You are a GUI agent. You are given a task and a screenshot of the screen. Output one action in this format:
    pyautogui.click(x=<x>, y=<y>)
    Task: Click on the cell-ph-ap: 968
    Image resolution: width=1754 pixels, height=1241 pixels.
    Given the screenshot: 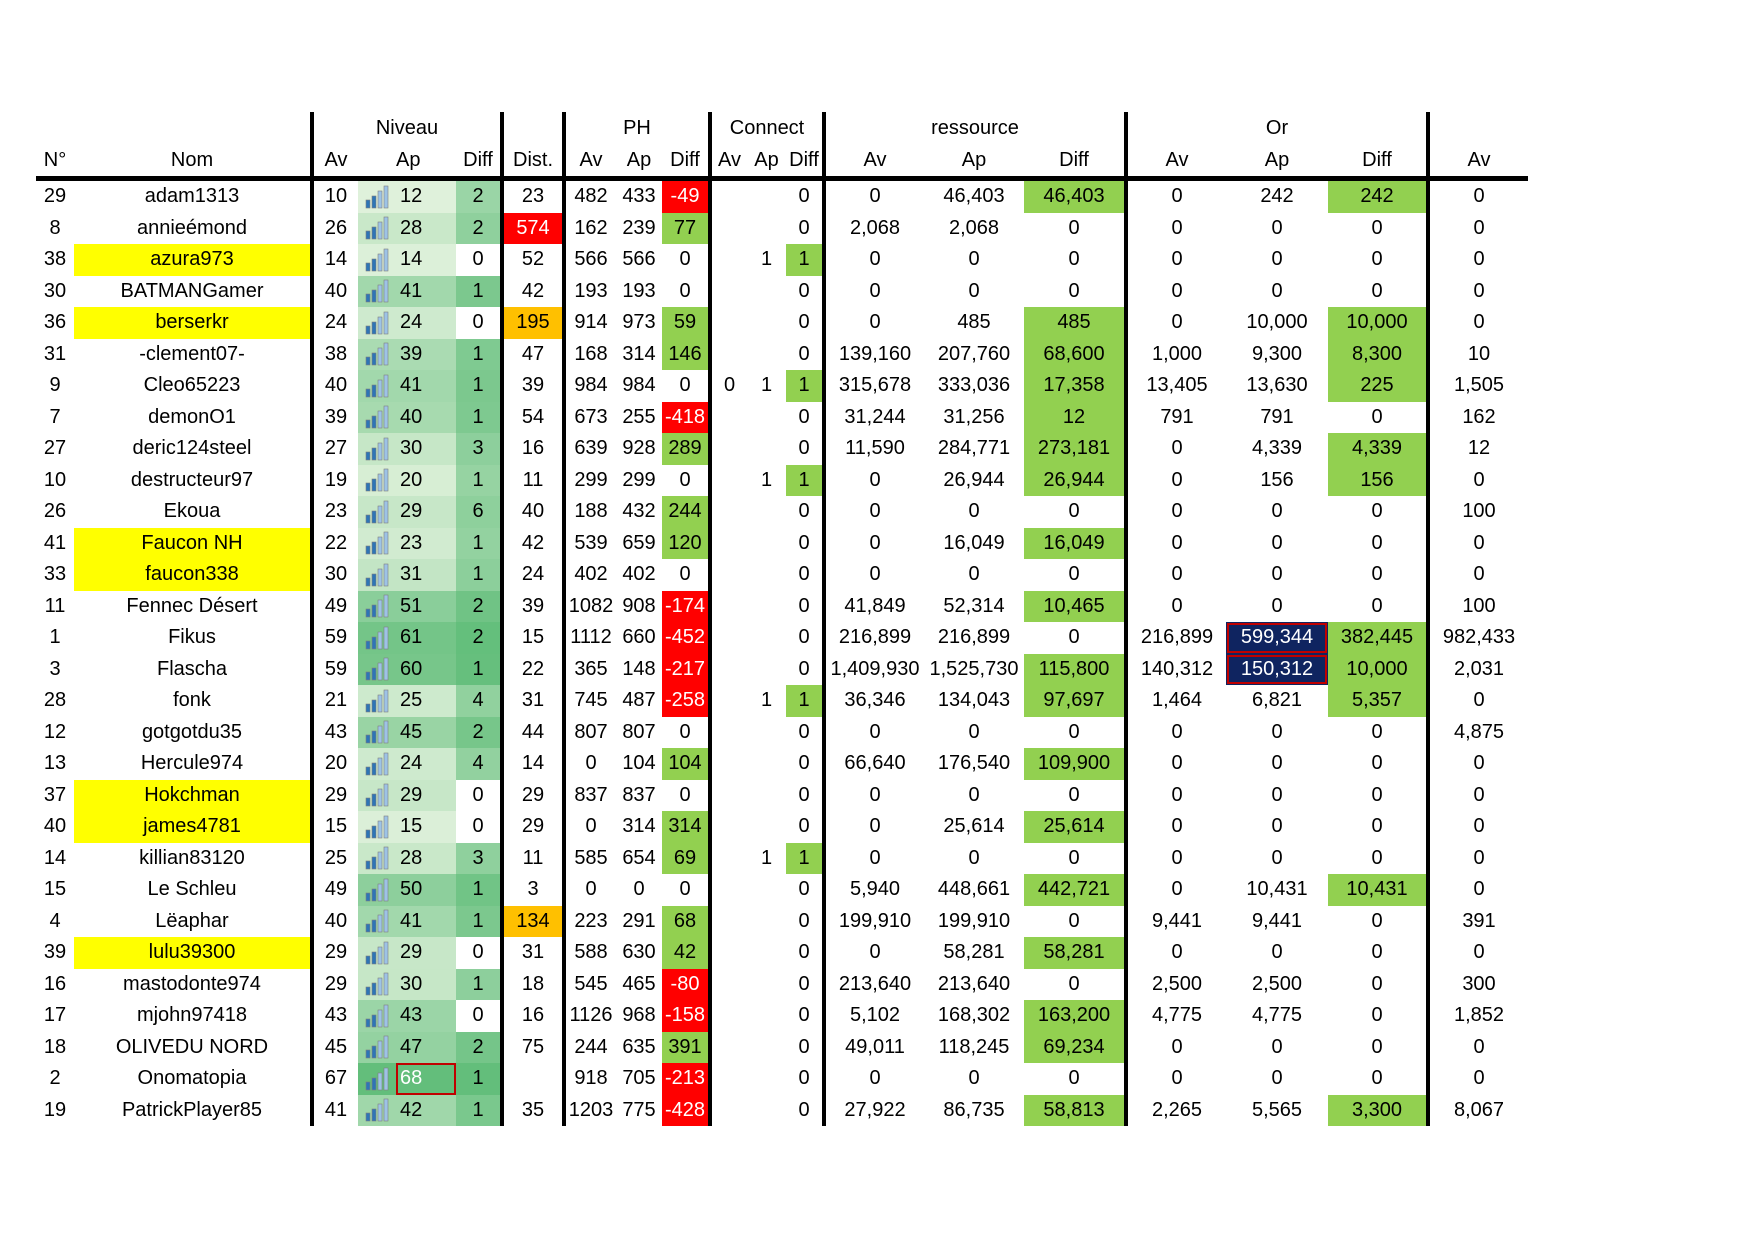 What is the action you would take?
    pyautogui.click(x=639, y=1015)
    